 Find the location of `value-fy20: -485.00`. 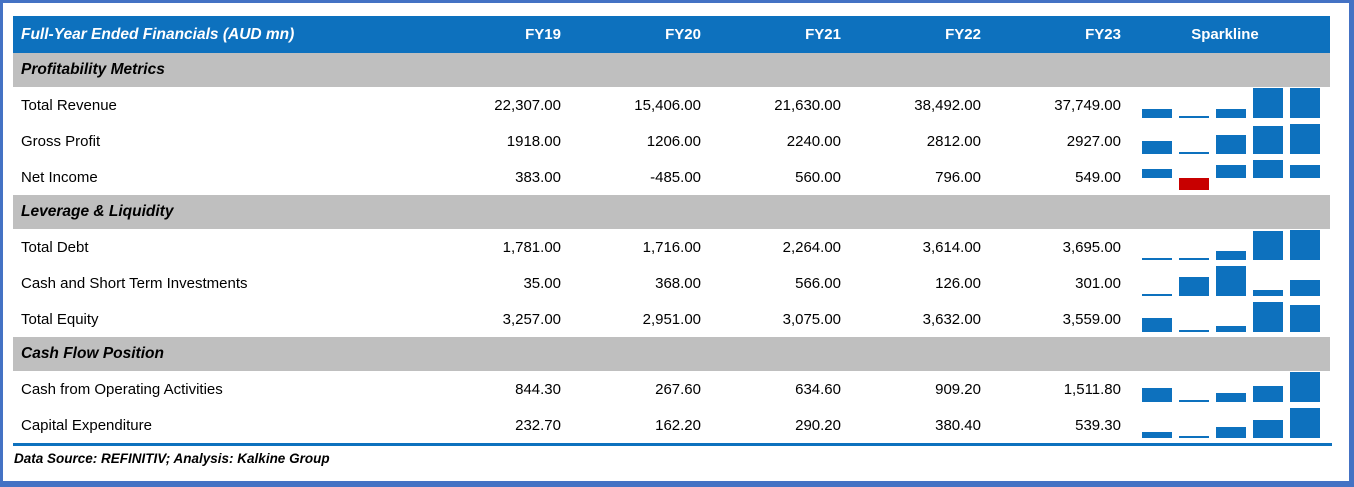

value-fy20: -485.00 is located at coordinates (675, 177).